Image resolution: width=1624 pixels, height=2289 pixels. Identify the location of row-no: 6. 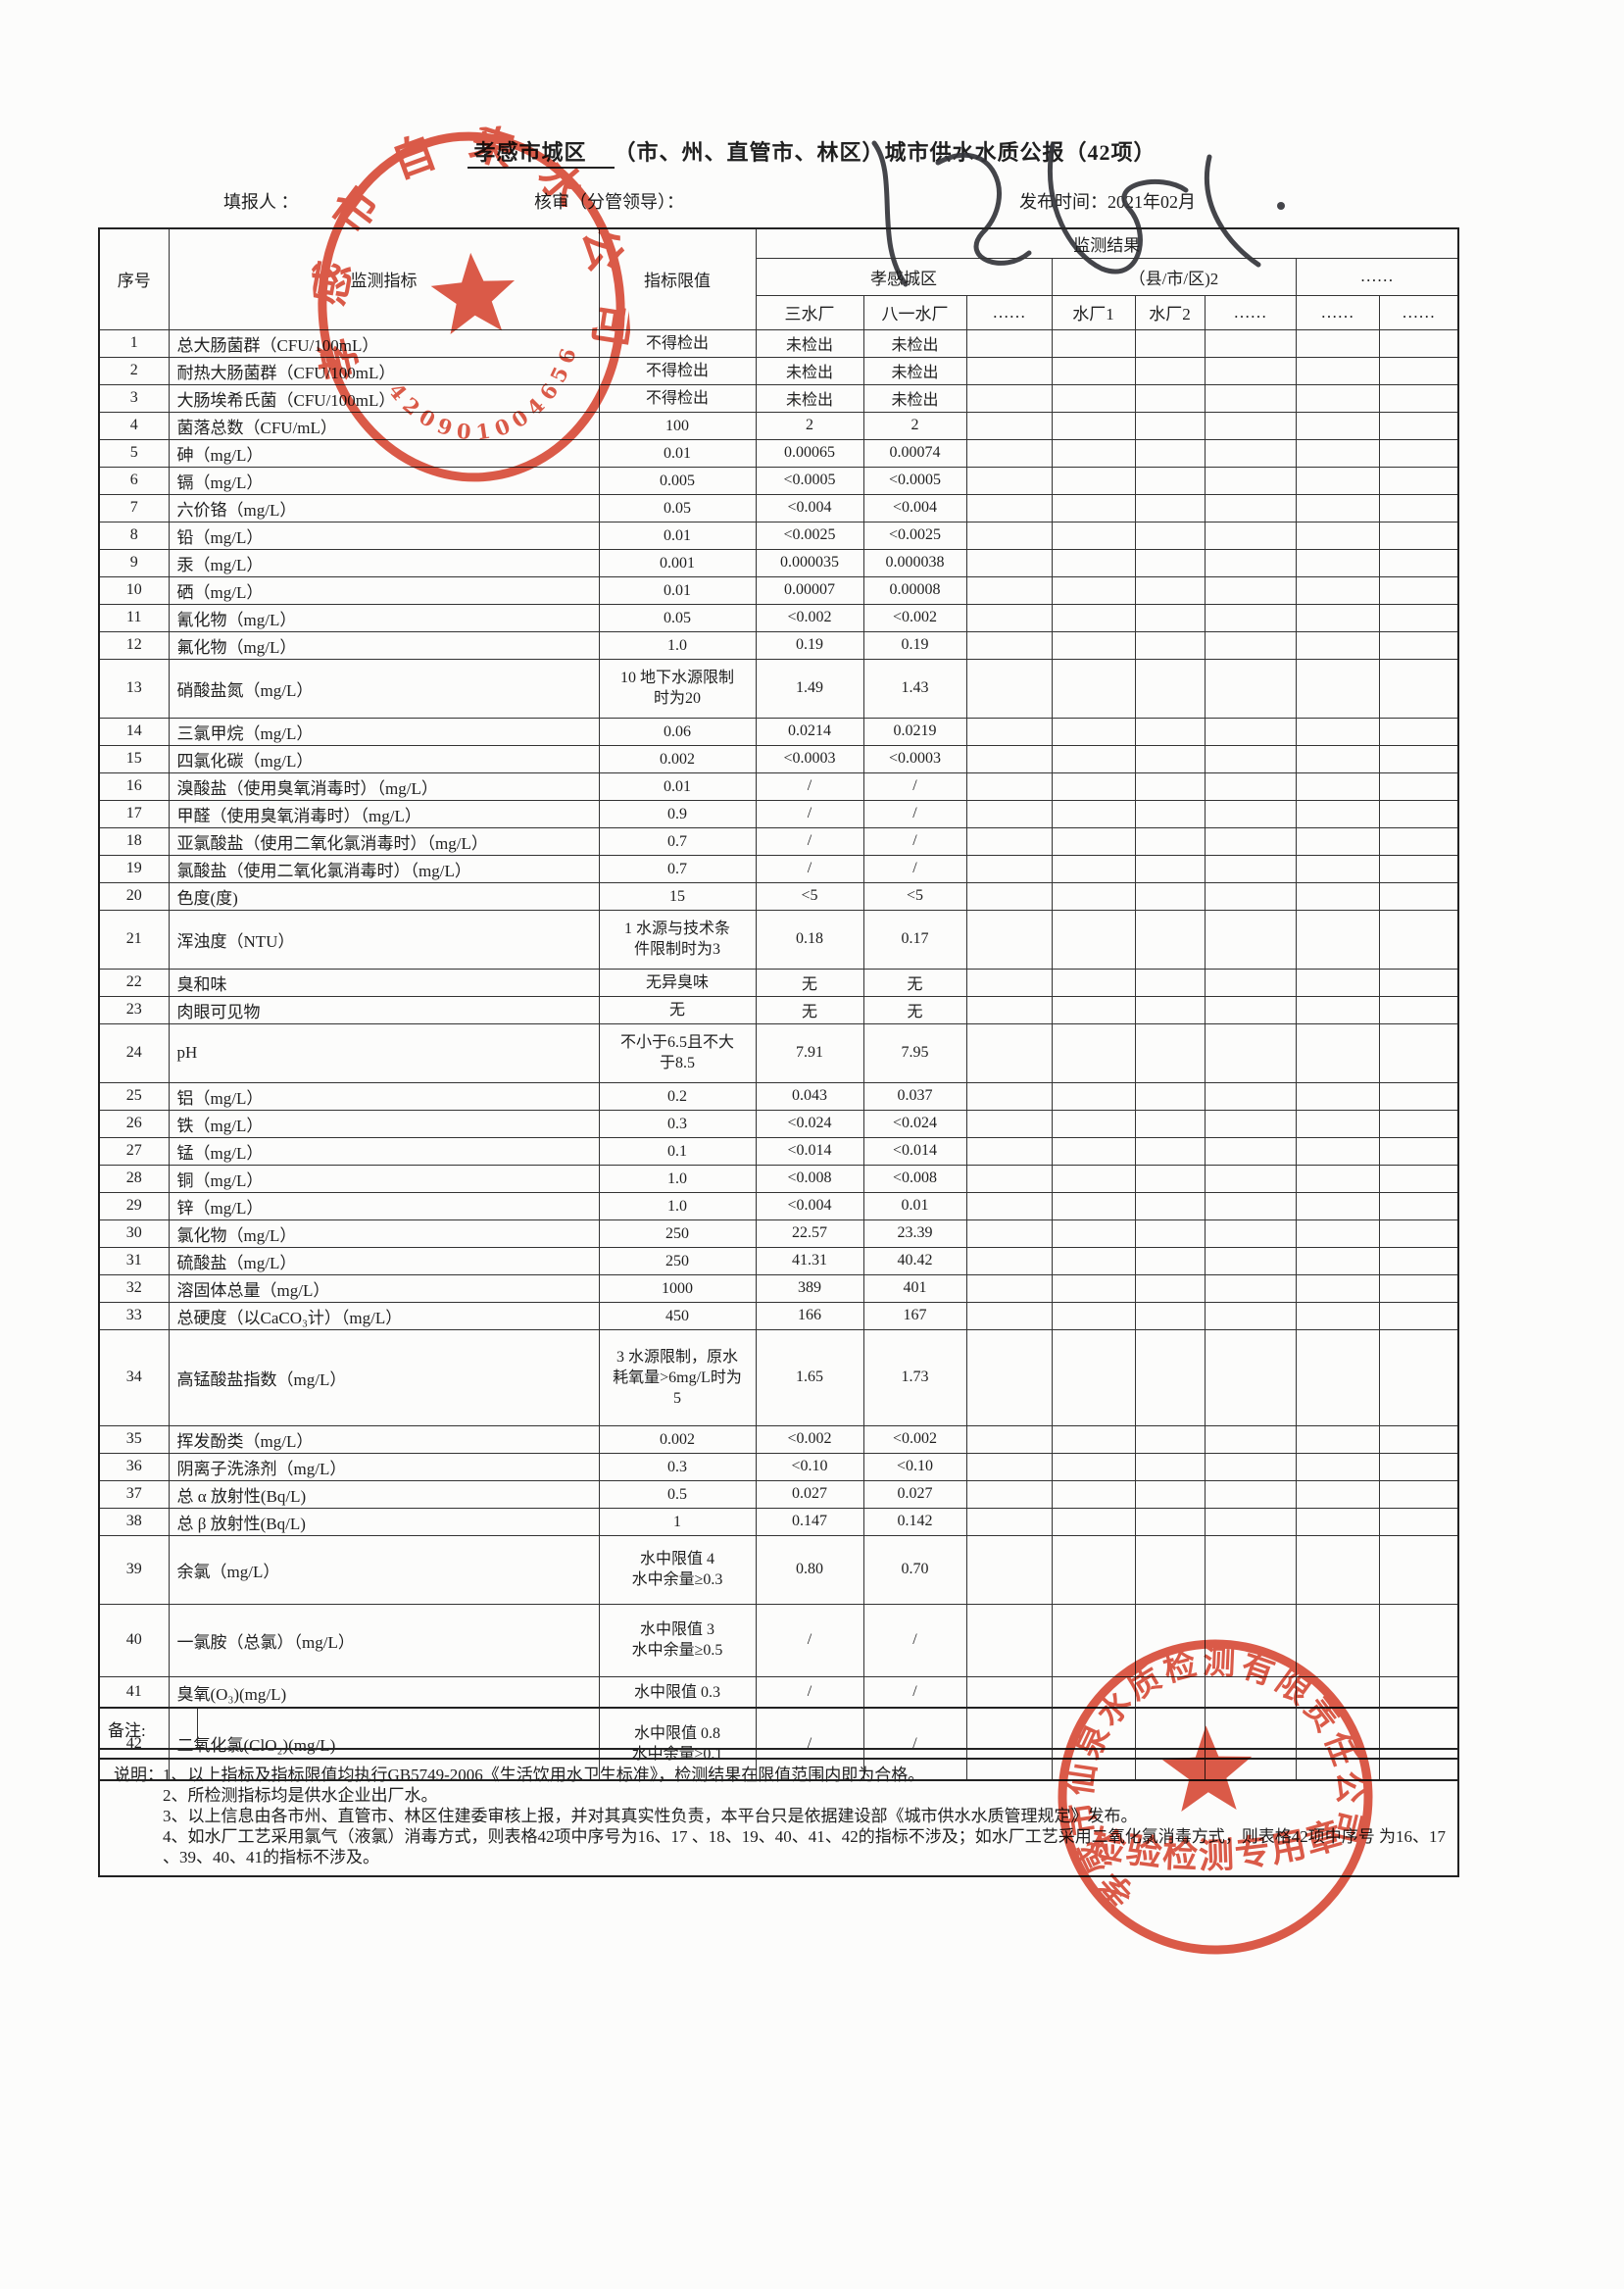
(134, 480).